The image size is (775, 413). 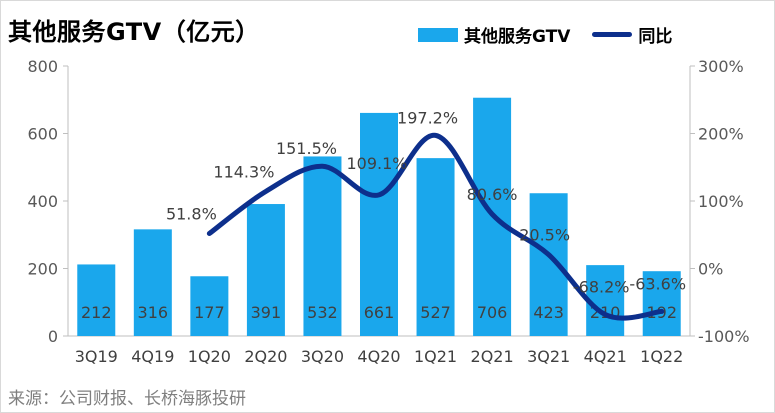 What do you see at coordinates (265, 270) in the screenshot?
I see `bar-2Q20` at bounding box center [265, 270].